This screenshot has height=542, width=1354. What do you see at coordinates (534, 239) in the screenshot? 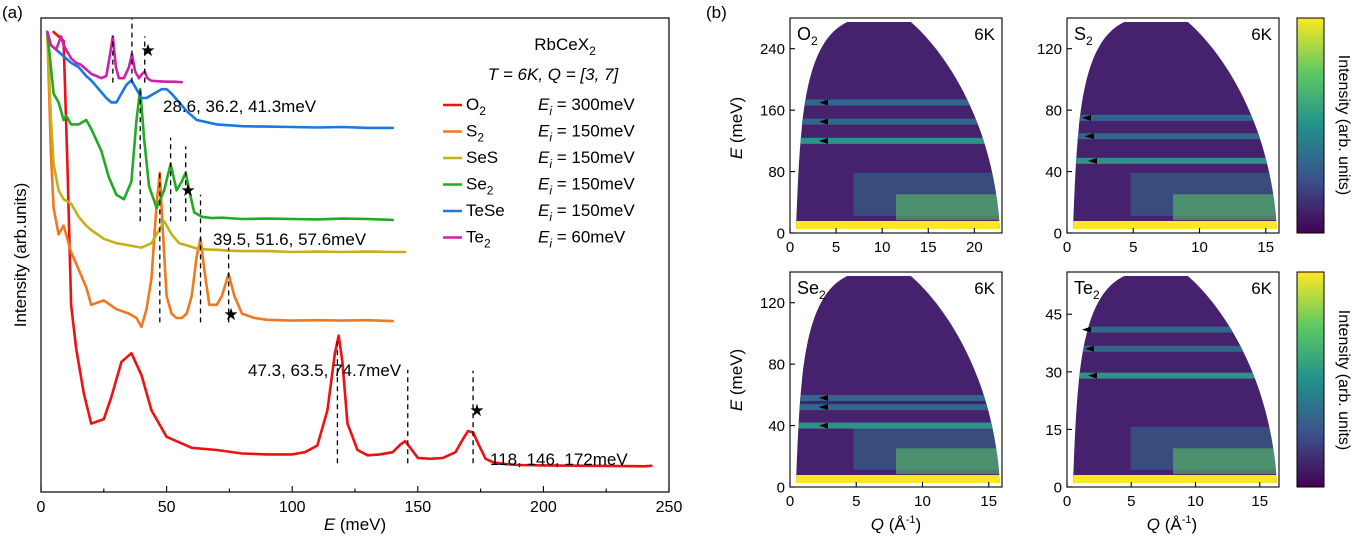
I see `legend-item-te2: Te2 Ei = 60meV` at bounding box center [534, 239].